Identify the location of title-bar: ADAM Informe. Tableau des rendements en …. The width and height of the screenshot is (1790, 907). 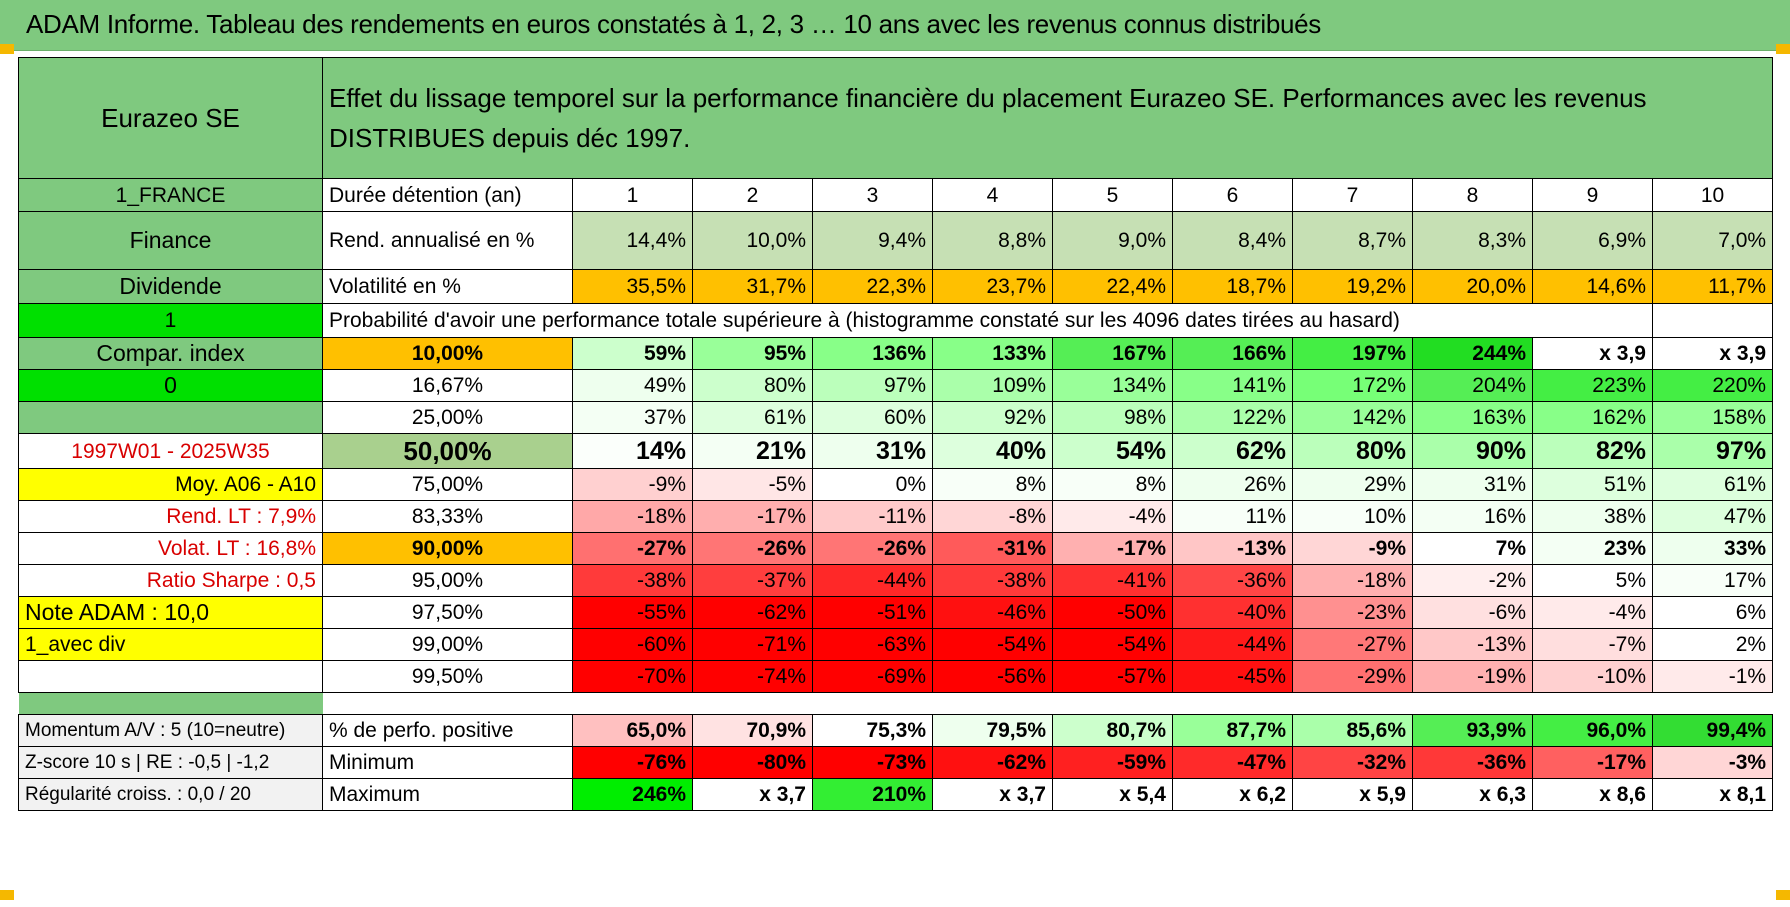
(895, 25).